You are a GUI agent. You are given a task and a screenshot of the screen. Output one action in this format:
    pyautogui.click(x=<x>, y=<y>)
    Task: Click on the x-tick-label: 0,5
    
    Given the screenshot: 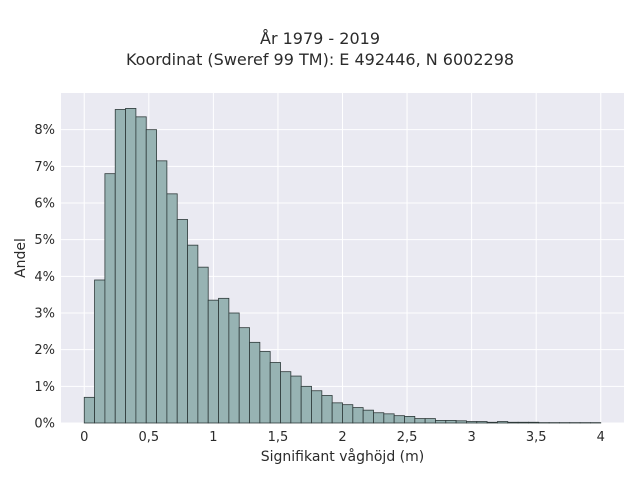 What is the action you would take?
    pyautogui.click(x=148, y=437)
    